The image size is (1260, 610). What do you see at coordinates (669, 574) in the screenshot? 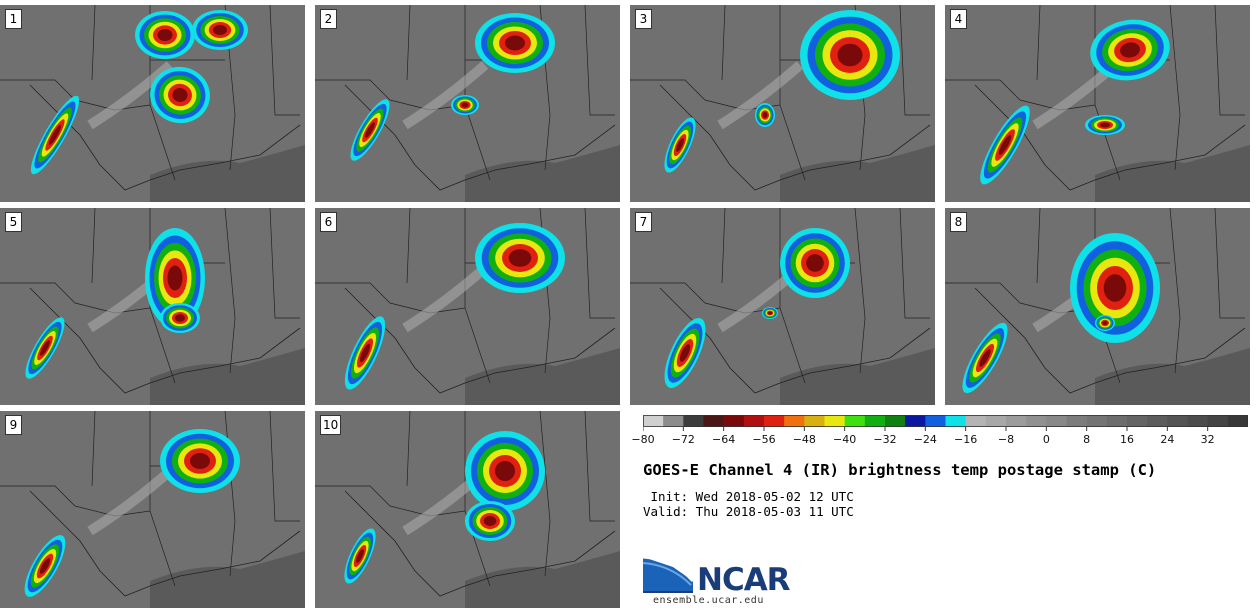
I see `ncar-logo` at bounding box center [669, 574].